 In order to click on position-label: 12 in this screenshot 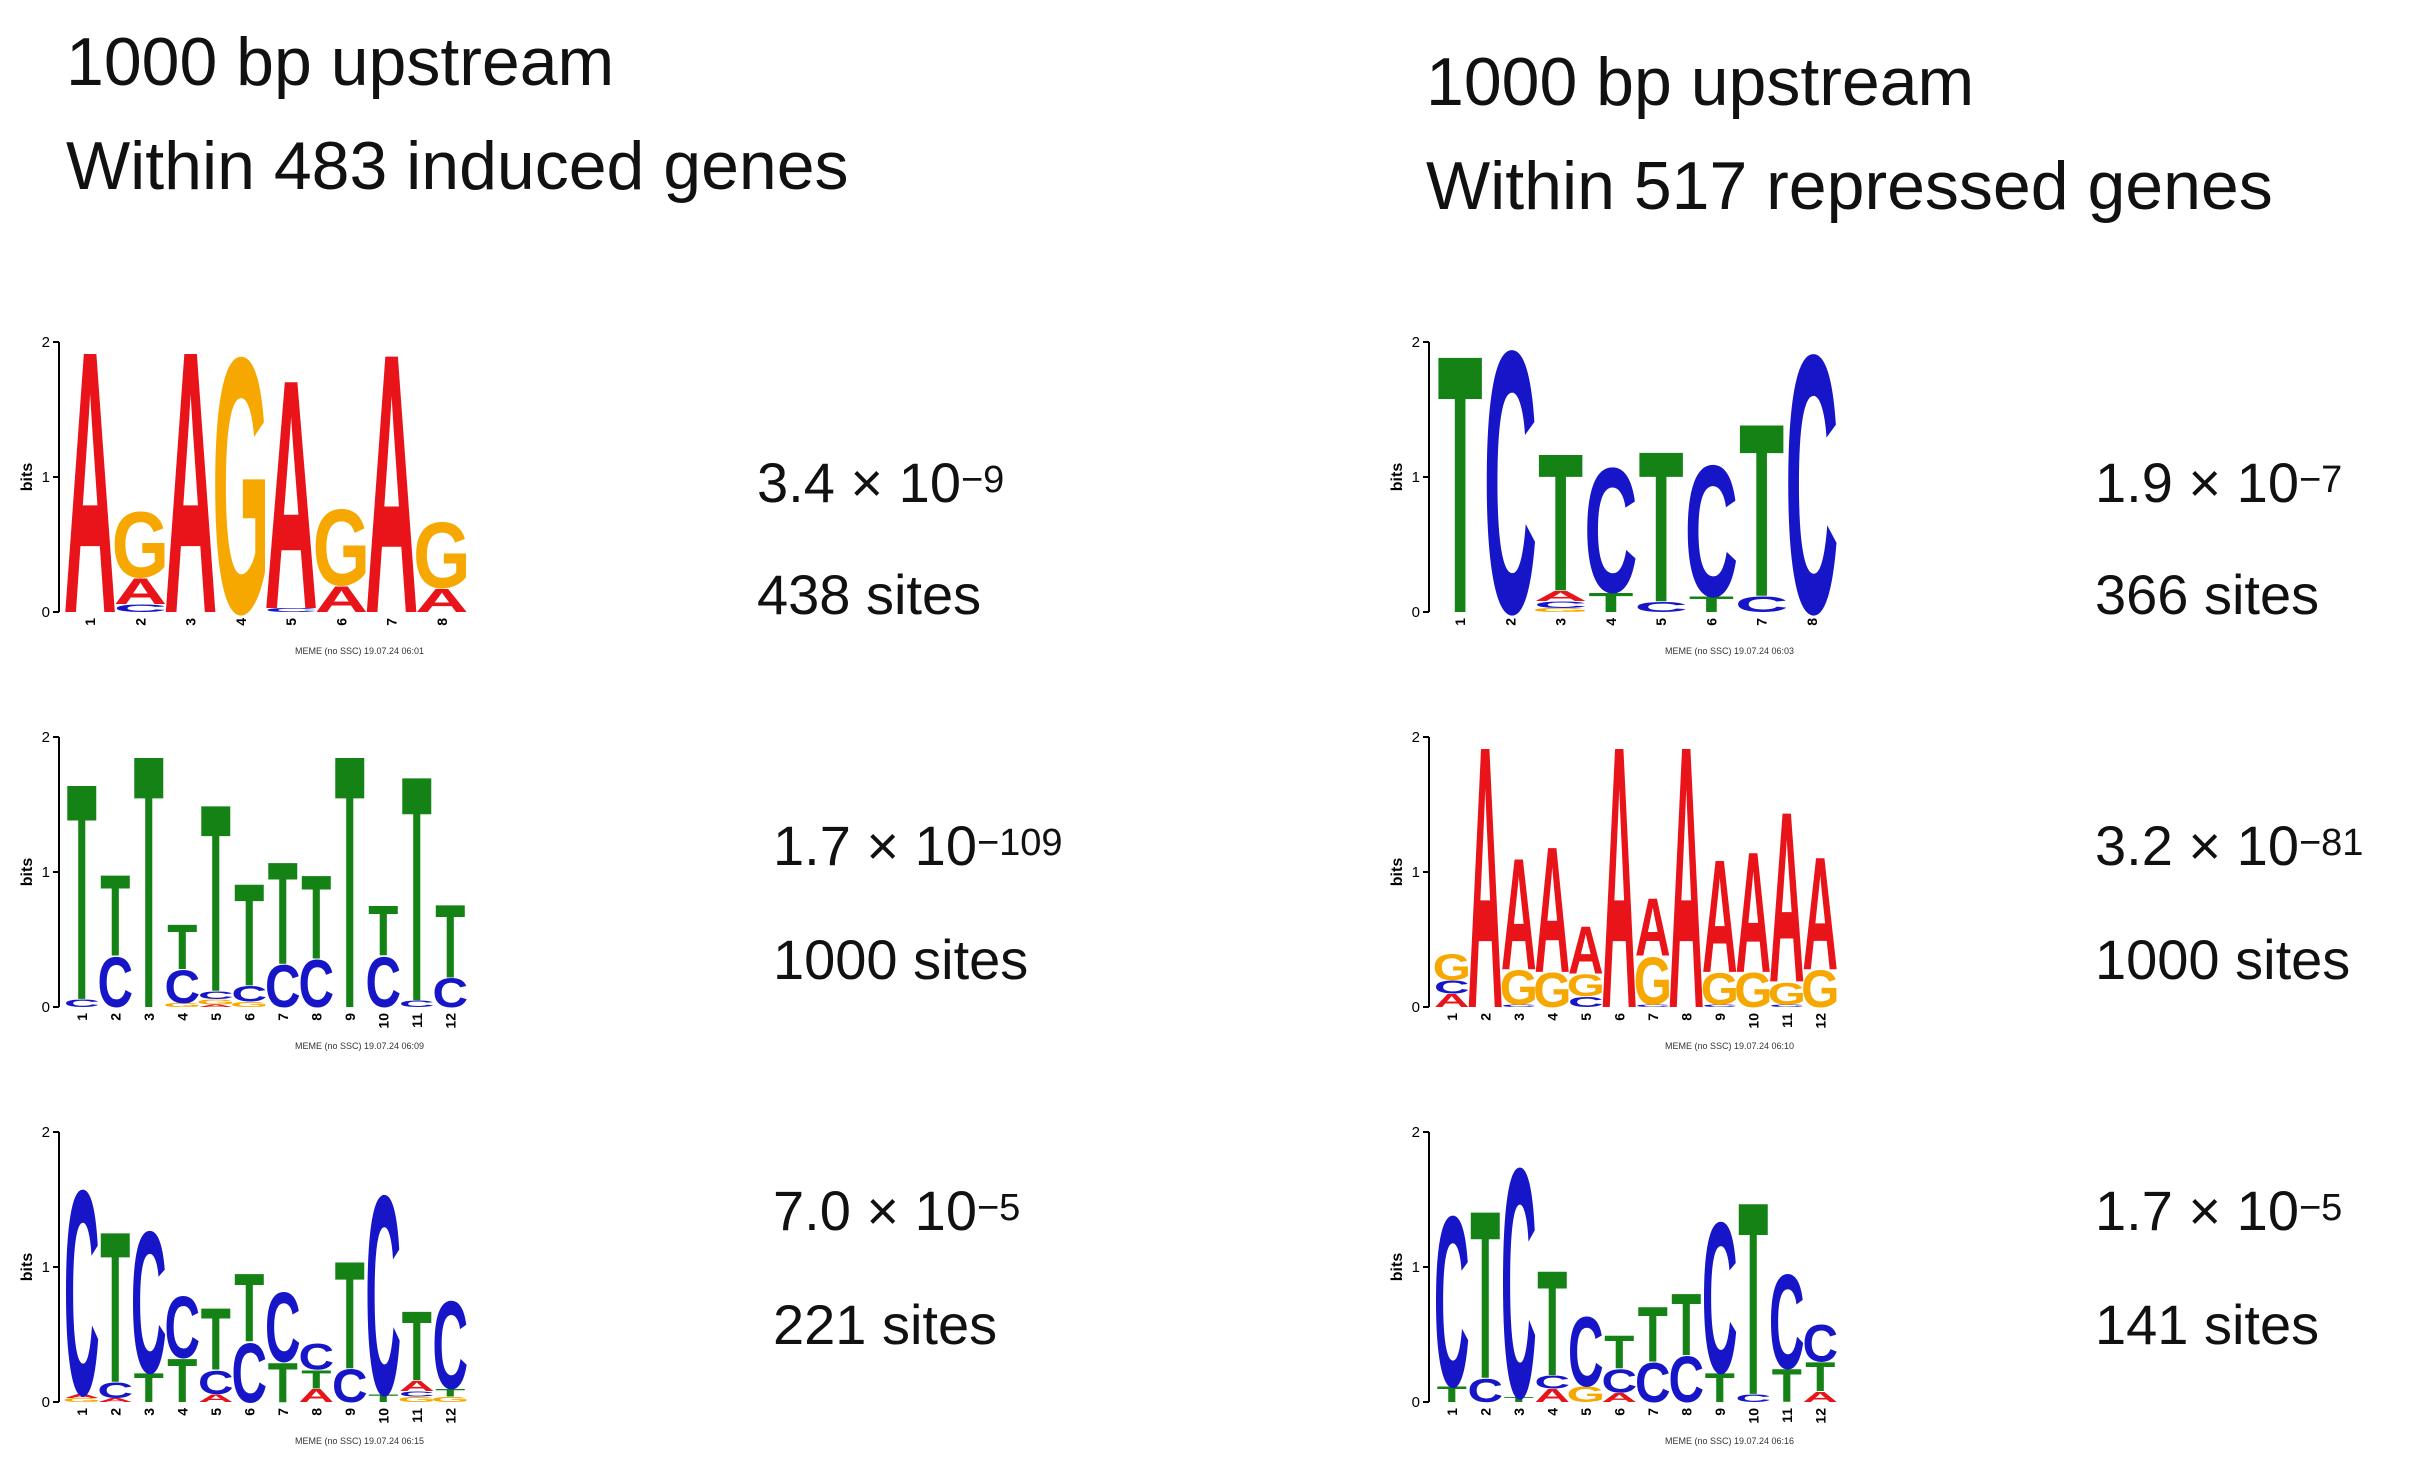, I will do `click(1820, 1021)`.